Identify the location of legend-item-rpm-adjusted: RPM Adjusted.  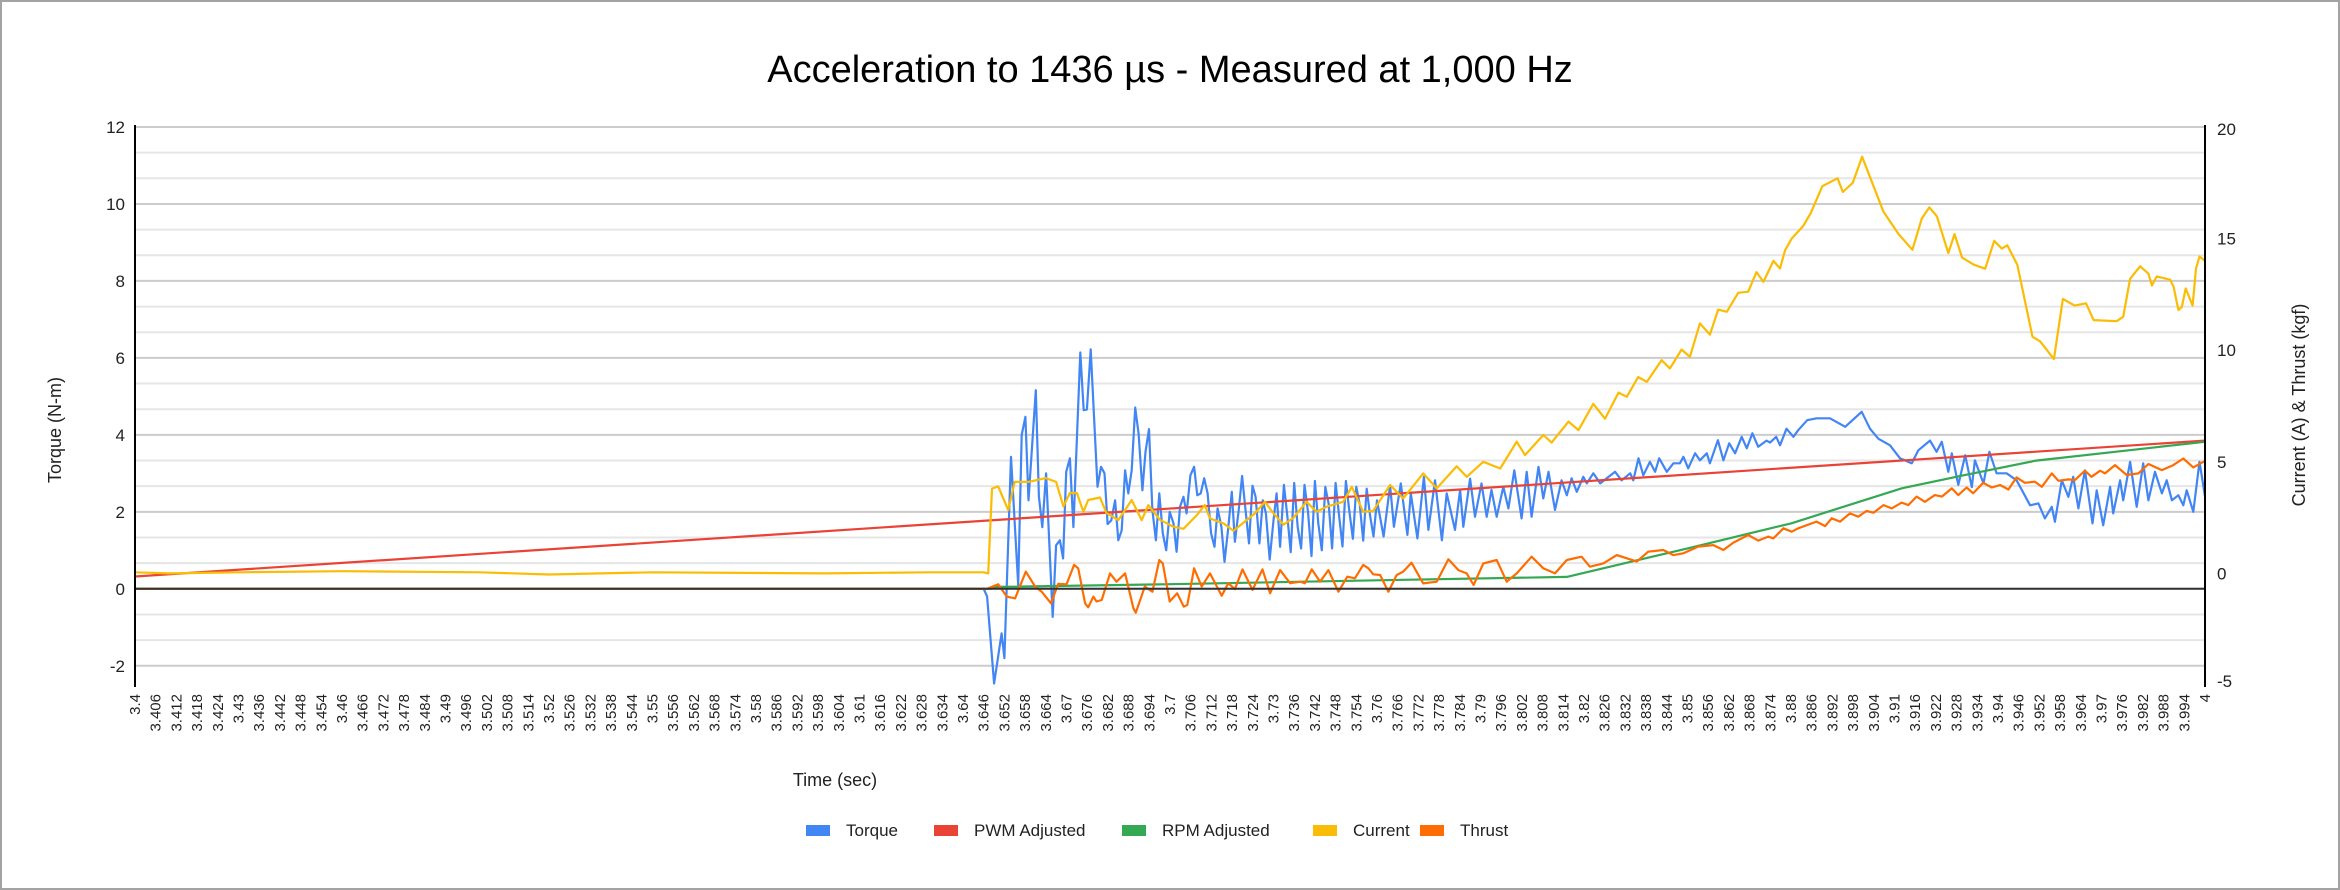
(1196, 830).